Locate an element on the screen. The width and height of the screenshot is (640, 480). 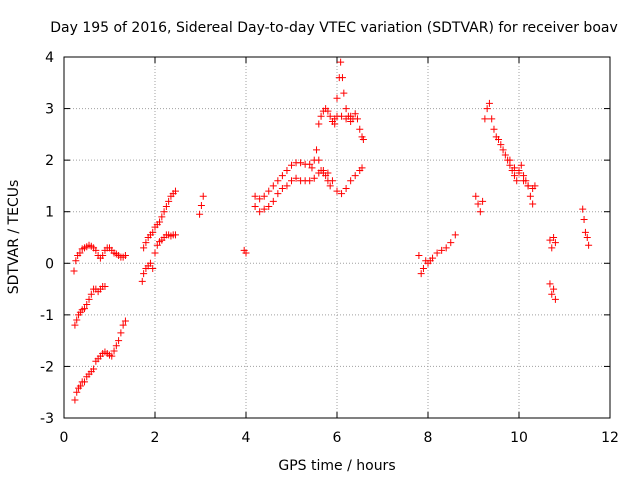
x-tick-label: 6 is located at coordinates (337, 438).